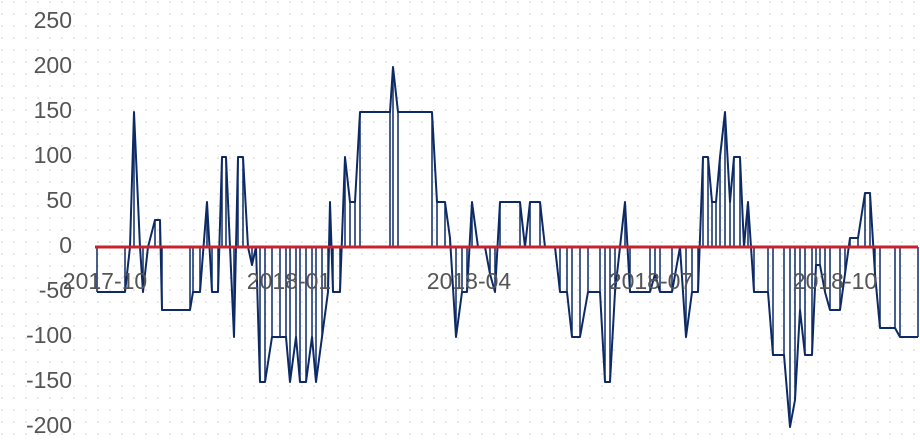 The image size is (920, 441). I want to click on y-tick-label: -150, so click(49, 380).